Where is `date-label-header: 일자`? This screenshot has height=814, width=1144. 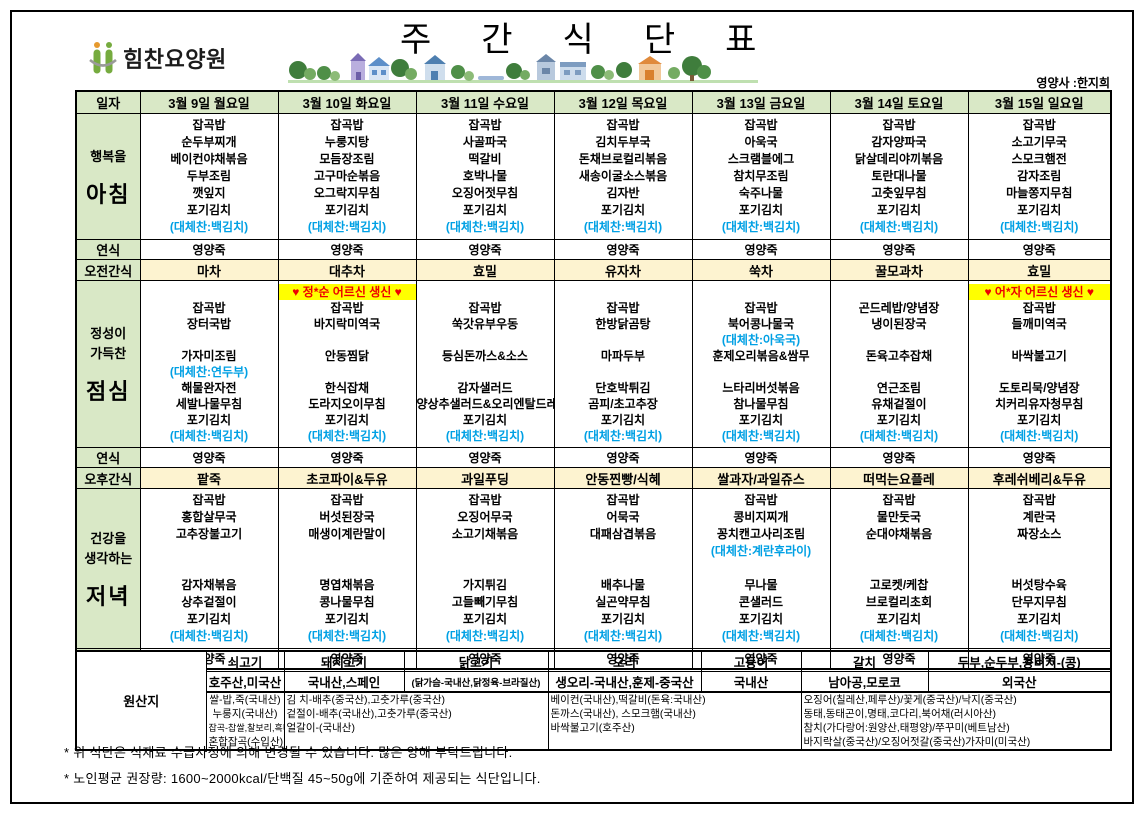 date-label-header: 일자 is located at coordinates (108, 102).